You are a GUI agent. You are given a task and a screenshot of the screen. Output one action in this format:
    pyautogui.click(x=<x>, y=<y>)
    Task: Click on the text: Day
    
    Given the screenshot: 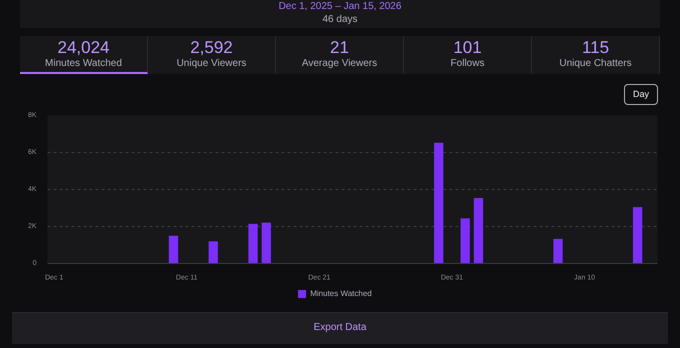 What is the action you would take?
    pyautogui.click(x=641, y=94)
    